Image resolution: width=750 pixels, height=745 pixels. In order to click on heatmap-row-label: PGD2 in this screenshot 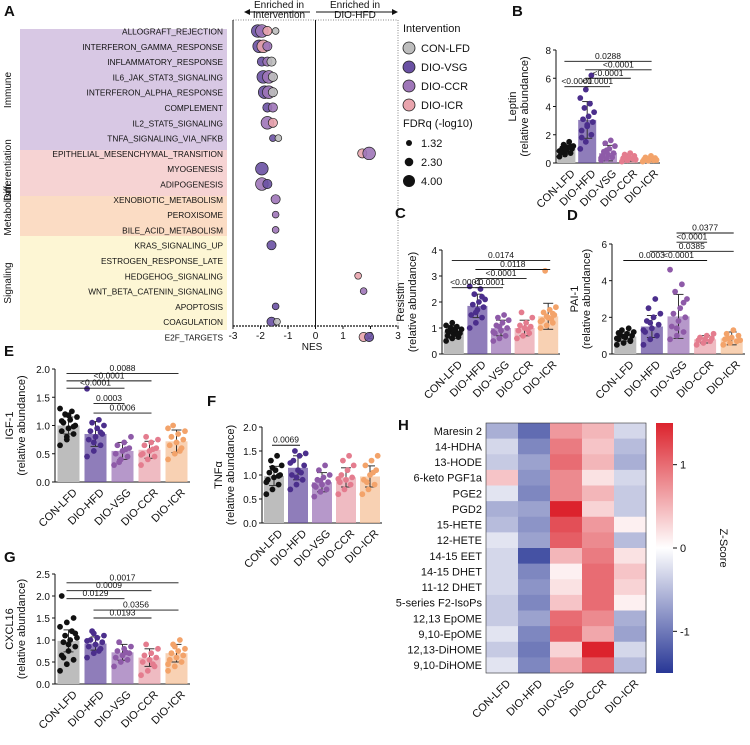, I will do `click(467, 510)`.